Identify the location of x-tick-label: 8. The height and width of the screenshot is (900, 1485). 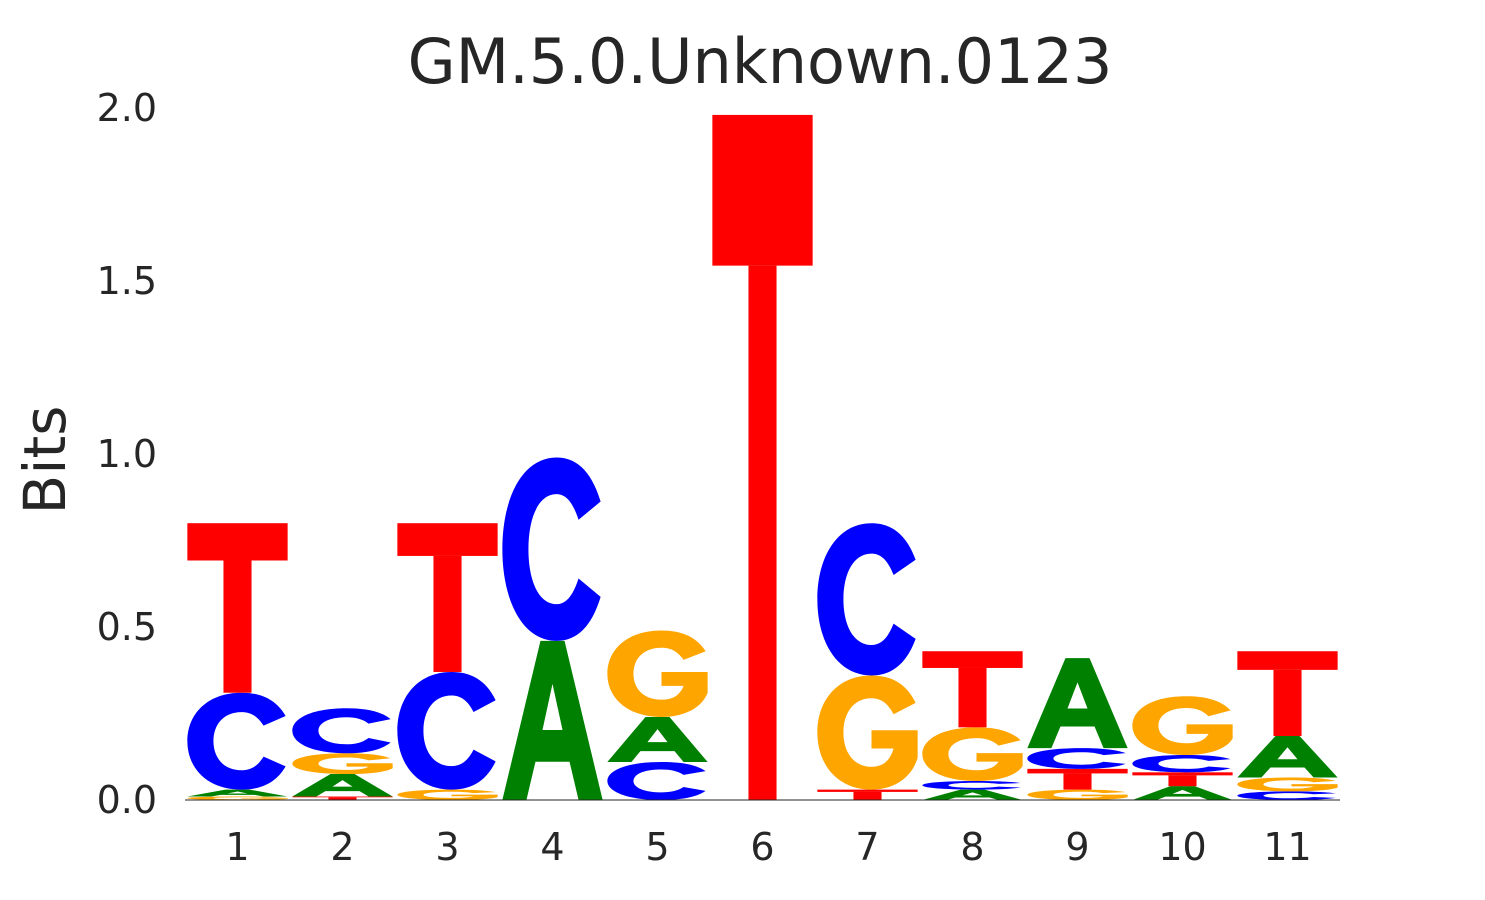
(972, 847).